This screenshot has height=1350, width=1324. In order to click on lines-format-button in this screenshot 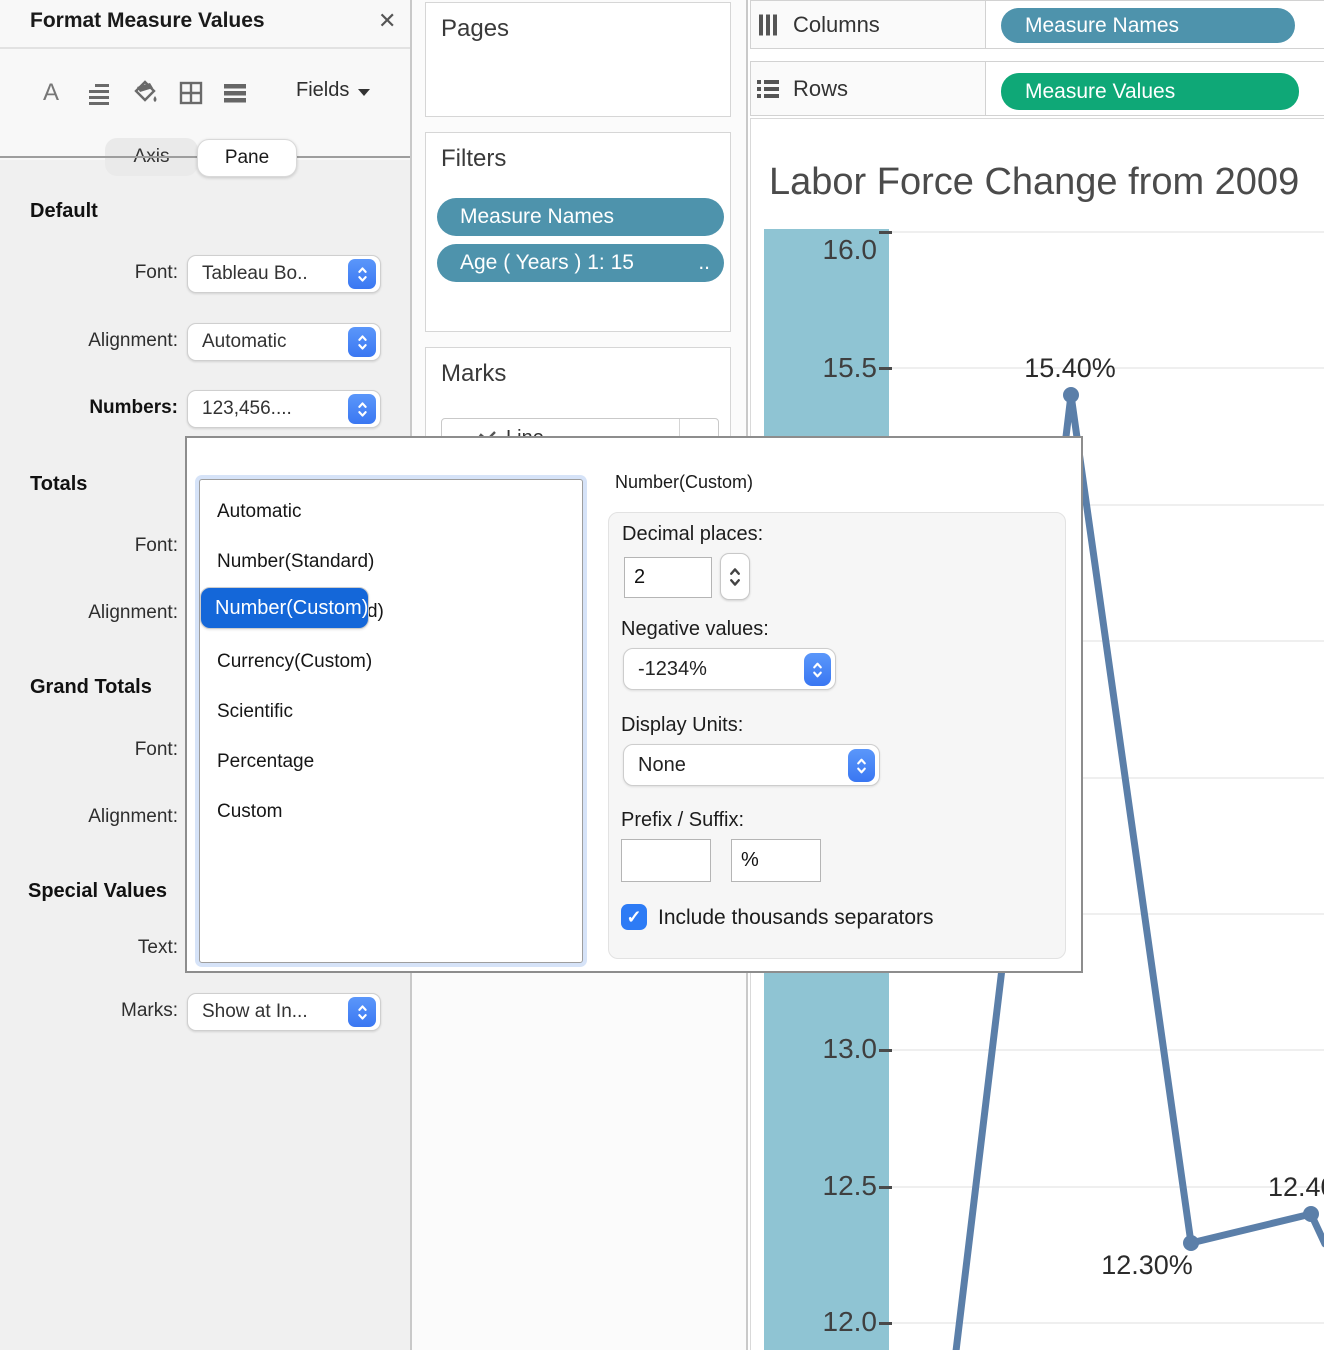, I will do `click(235, 93)`.